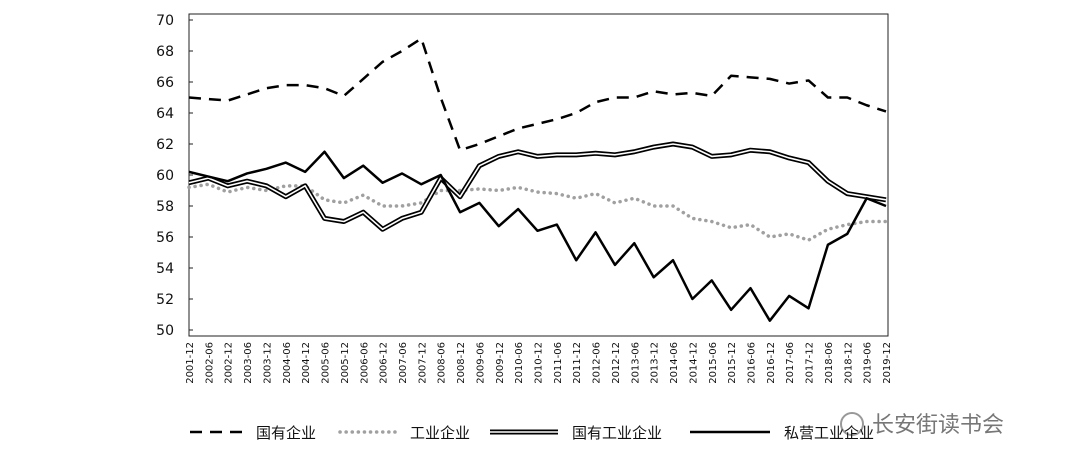  Describe the element at coordinates (229, 363) in the screenshot. I see `x-tick-label: 2002-12` at that location.